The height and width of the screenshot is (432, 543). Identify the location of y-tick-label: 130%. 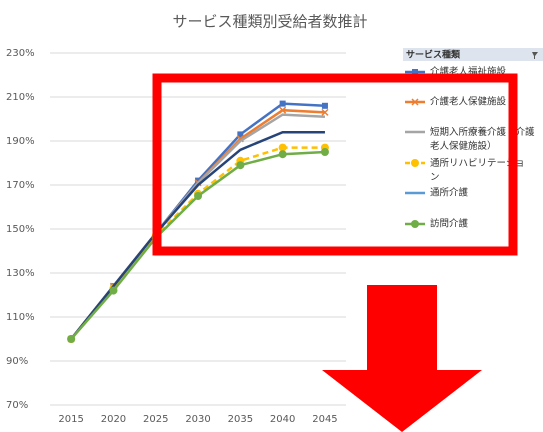
(20, 273).